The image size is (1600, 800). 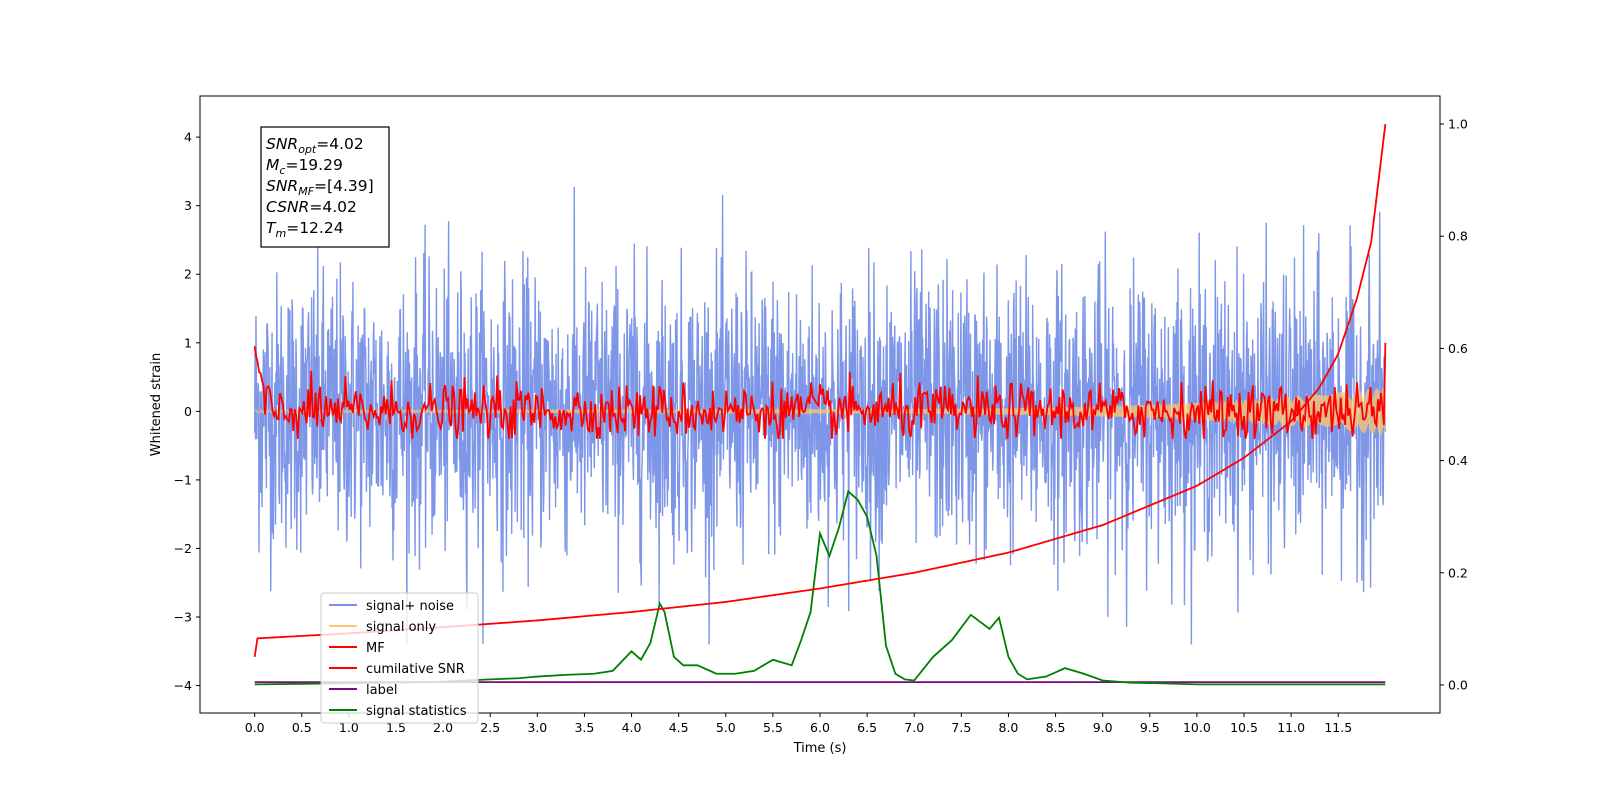 I want to click on y-left-tick-label: −3, so click(x=183, y=617).